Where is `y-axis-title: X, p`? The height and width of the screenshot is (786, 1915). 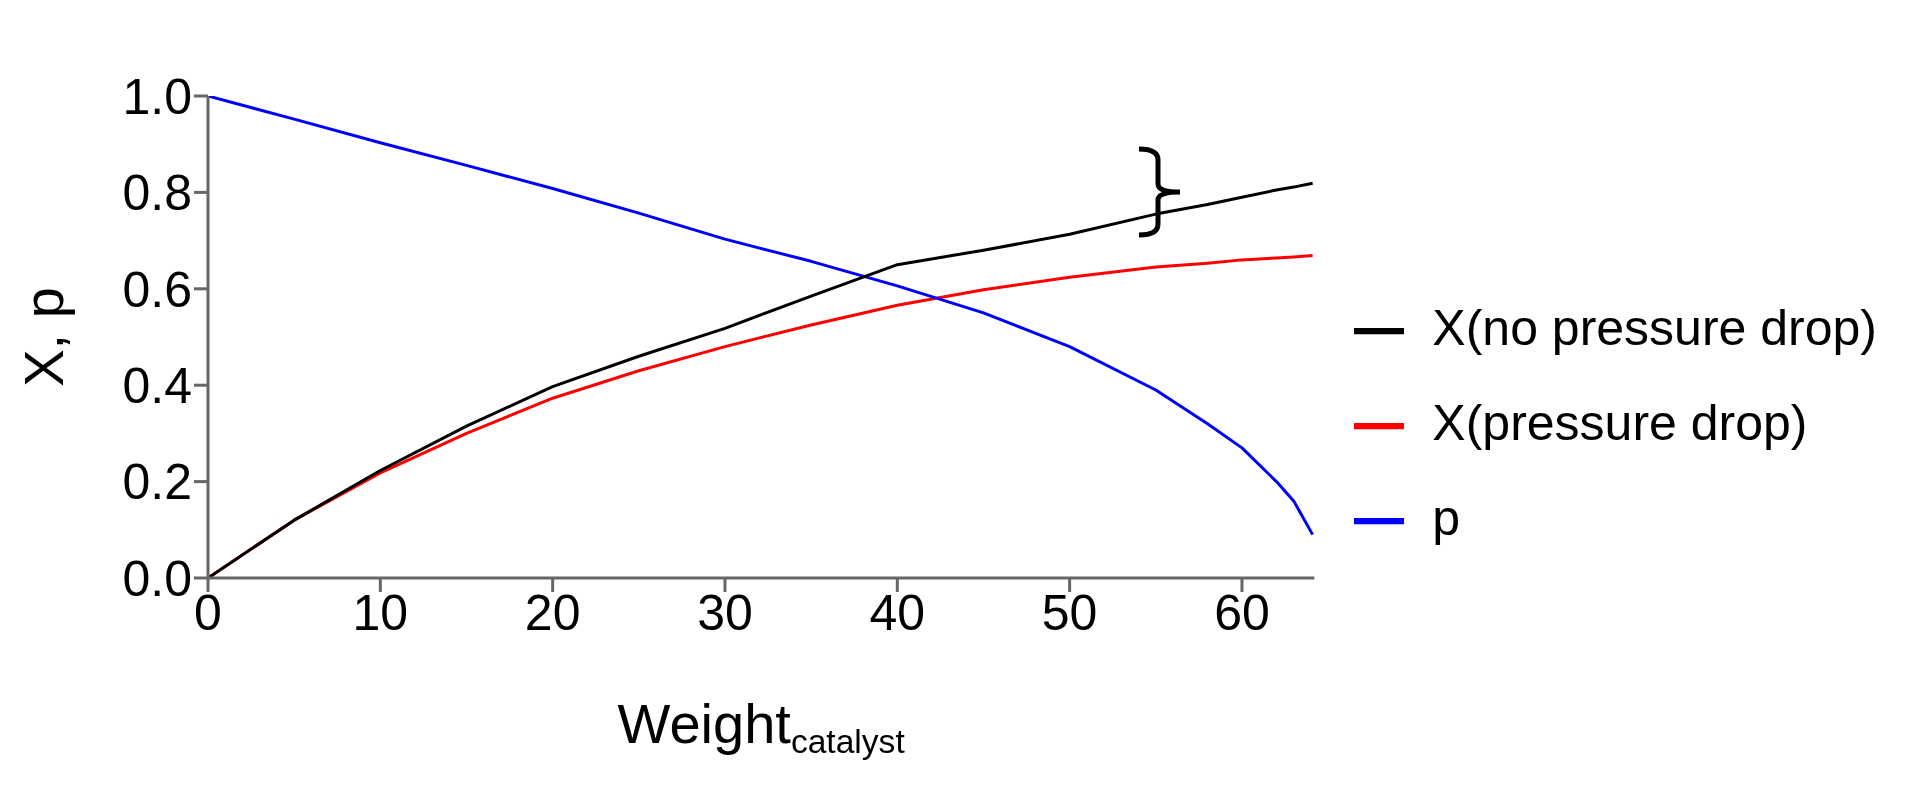
y-axis-title: X, p is located at coordinates (43, 337).